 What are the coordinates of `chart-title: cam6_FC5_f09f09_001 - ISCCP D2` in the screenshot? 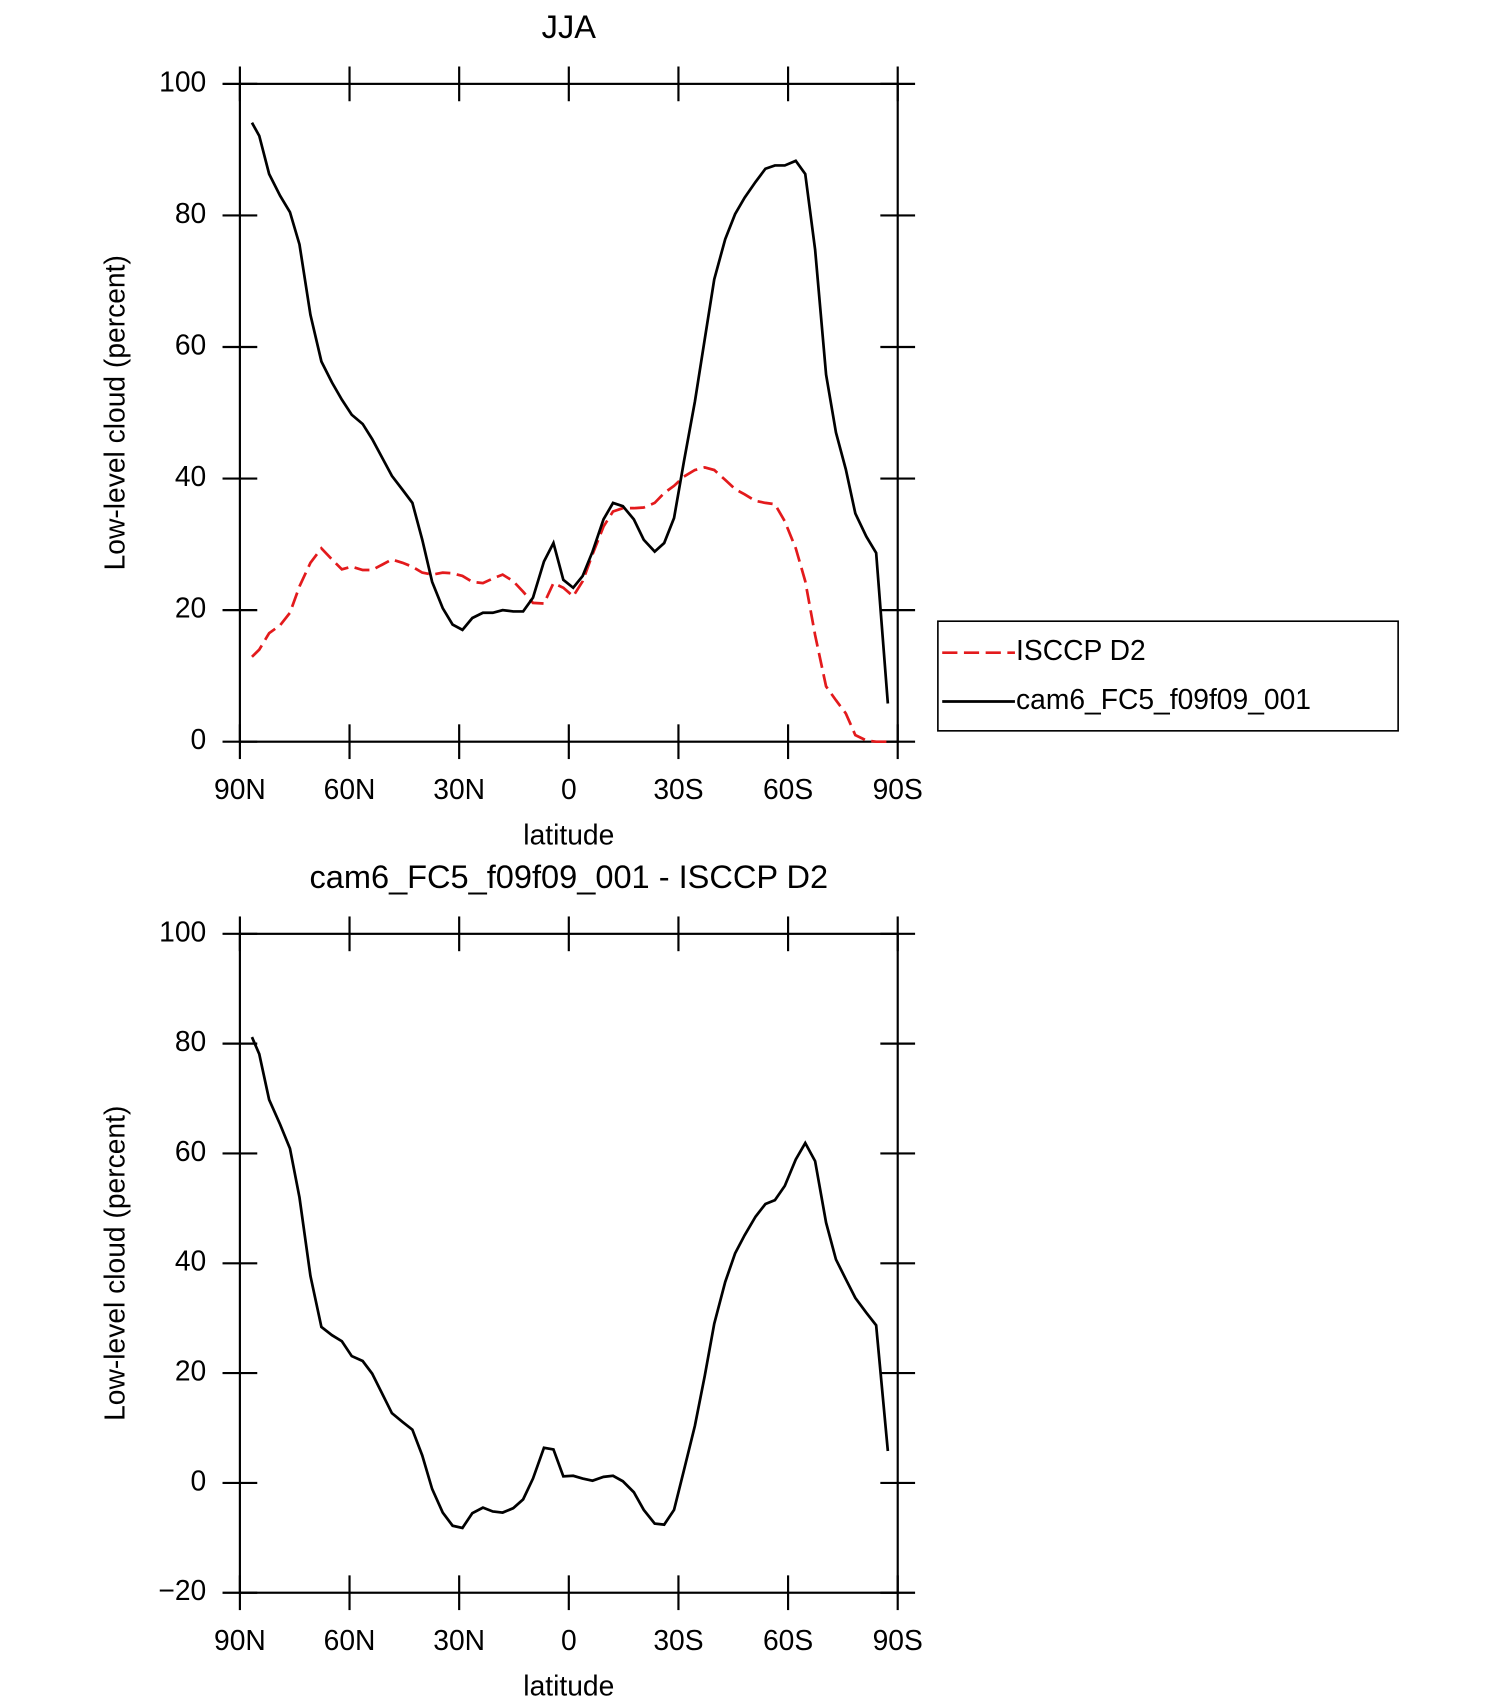 It's located at (568, 877).